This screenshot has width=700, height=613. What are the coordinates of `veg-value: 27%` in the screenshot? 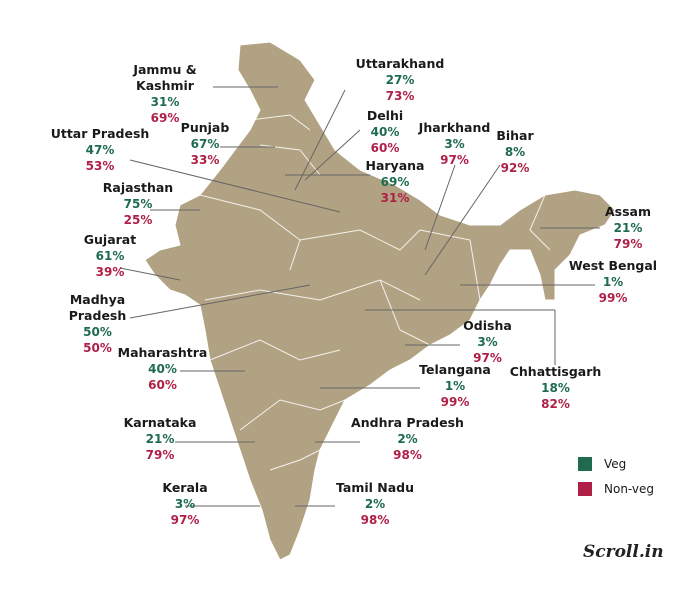 It's located at (400, 80).